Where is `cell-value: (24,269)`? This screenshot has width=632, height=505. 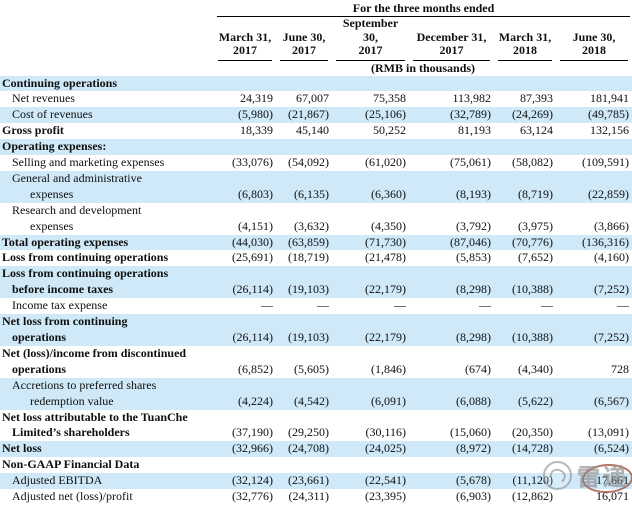
cell-value: (24,269) is located at coordinates (525, 115).